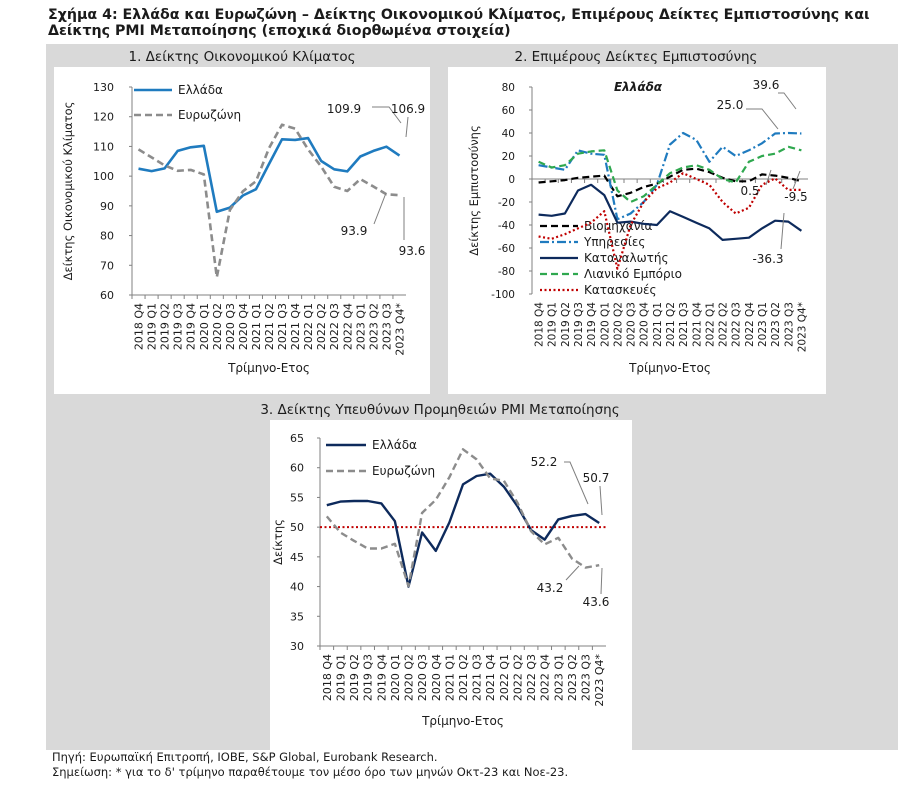 The height and width of the screenshot is (788, 906). Describe the element at coordinates (633, 274) in the screenshot. I see `legend-label: Λιανικό Εμπόριο` at that location.